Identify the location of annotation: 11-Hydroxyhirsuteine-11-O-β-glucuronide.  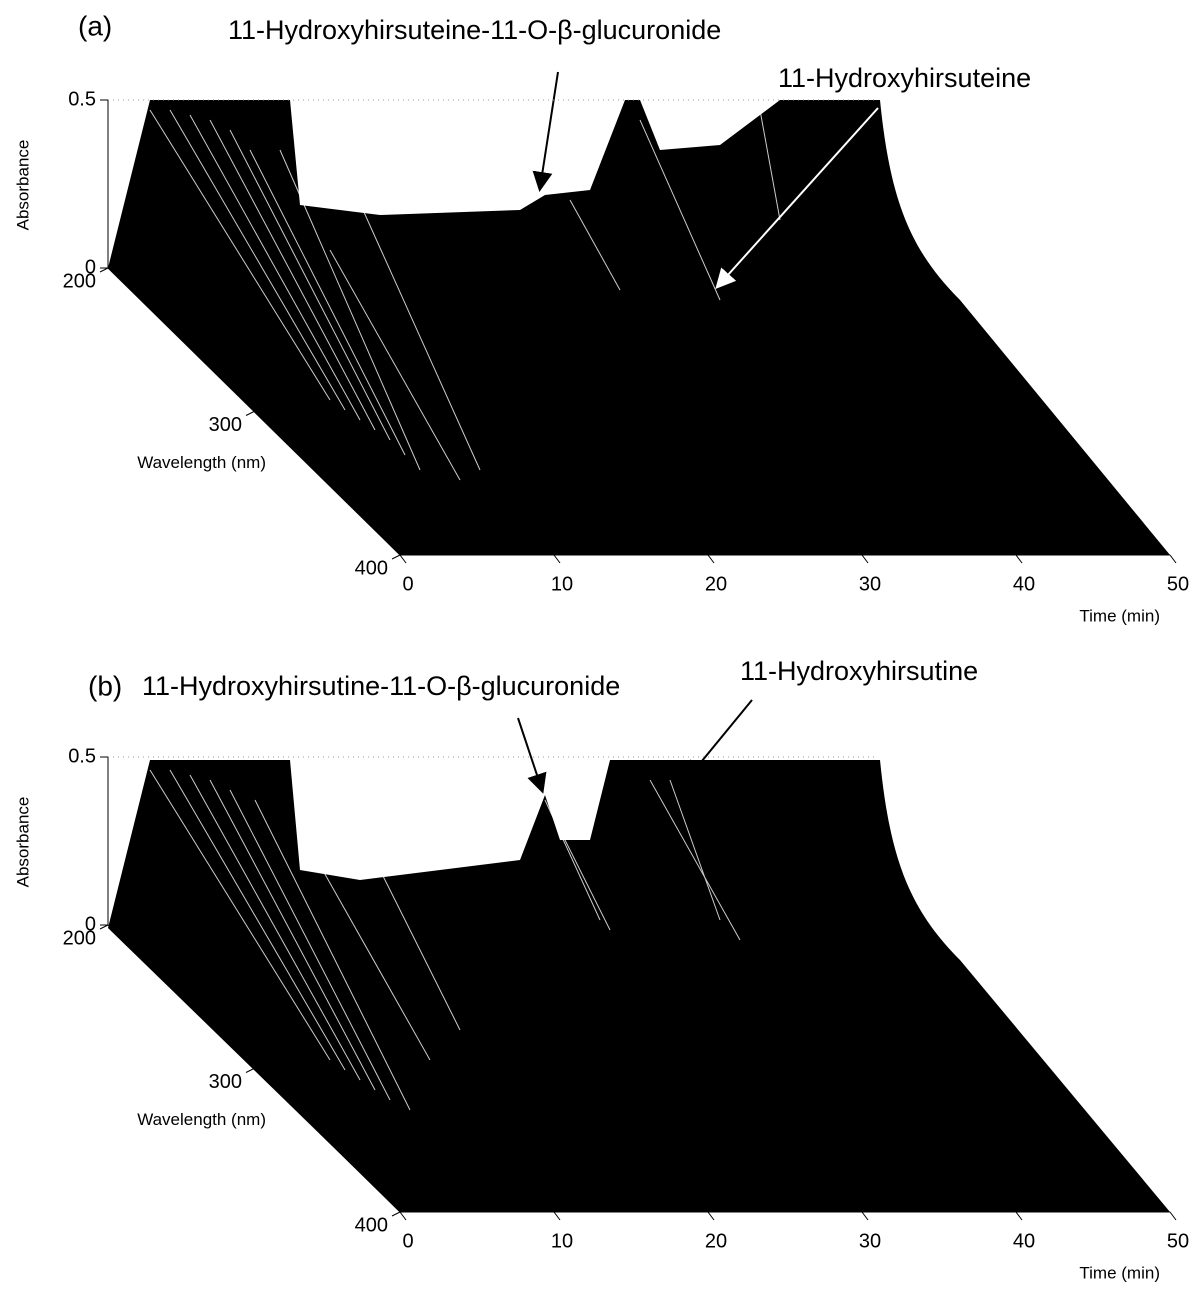
(474, 30).